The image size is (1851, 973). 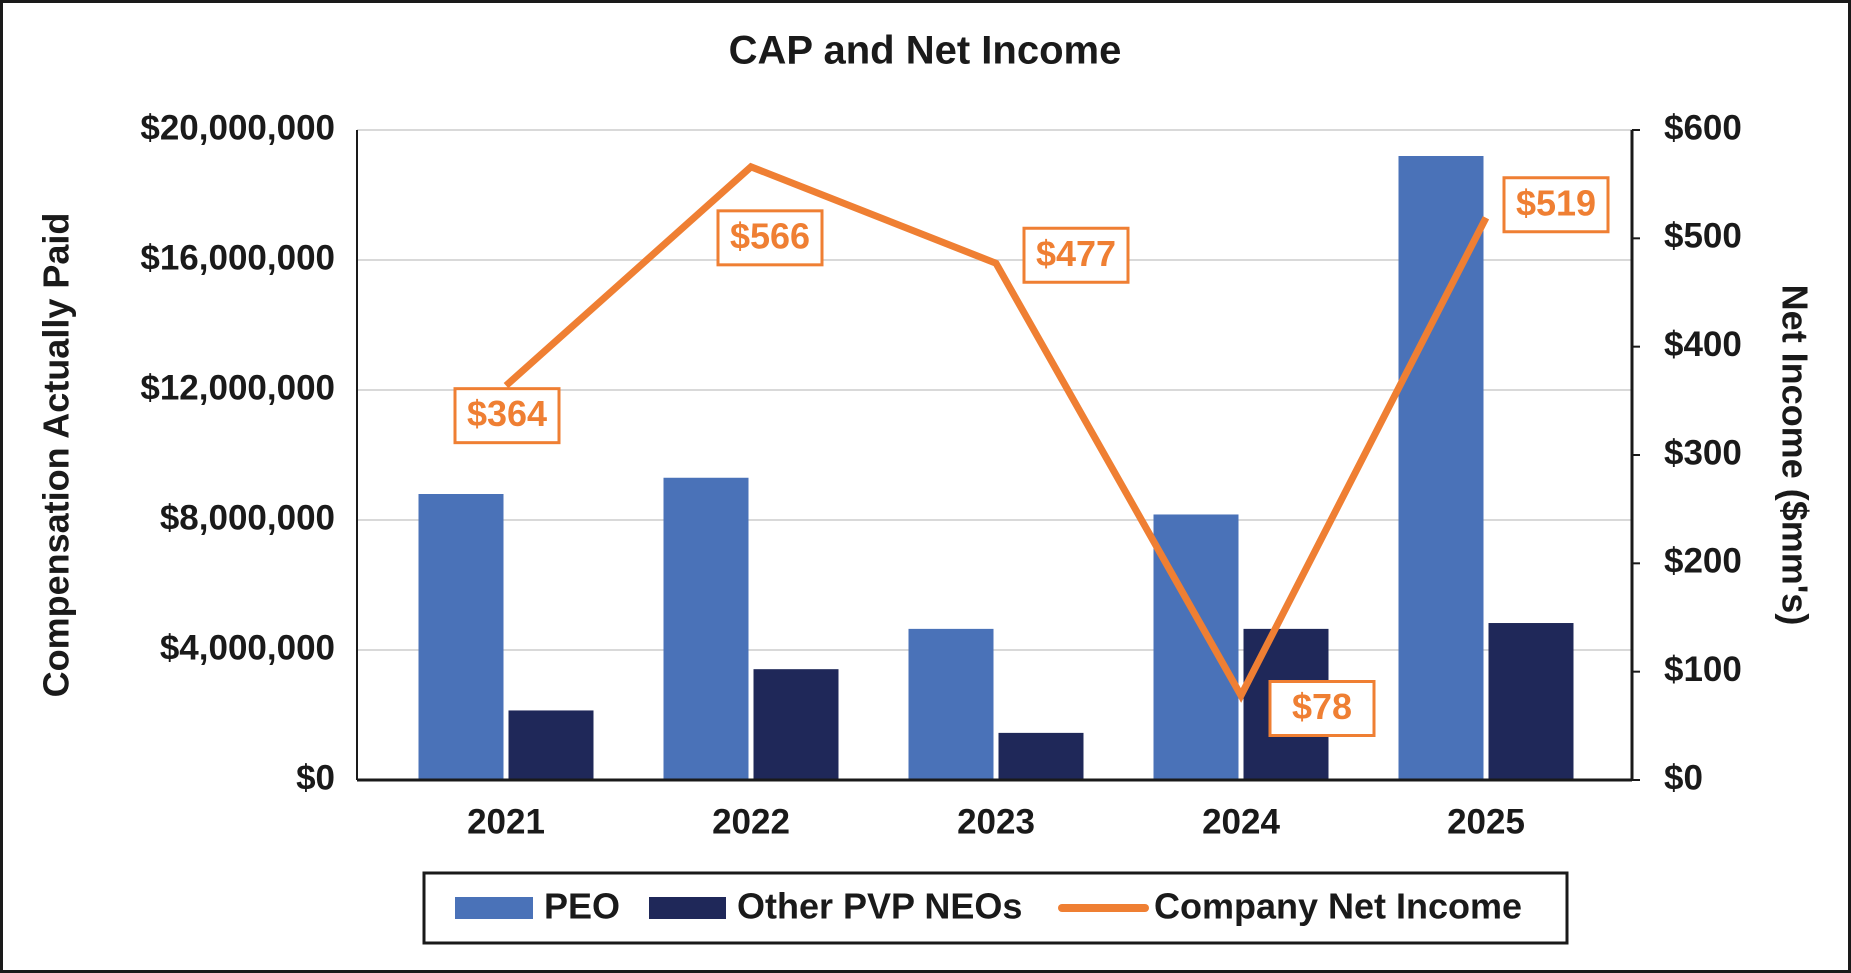 I want to click on y2-tick-label: $0, so click(x=1683, y=777).